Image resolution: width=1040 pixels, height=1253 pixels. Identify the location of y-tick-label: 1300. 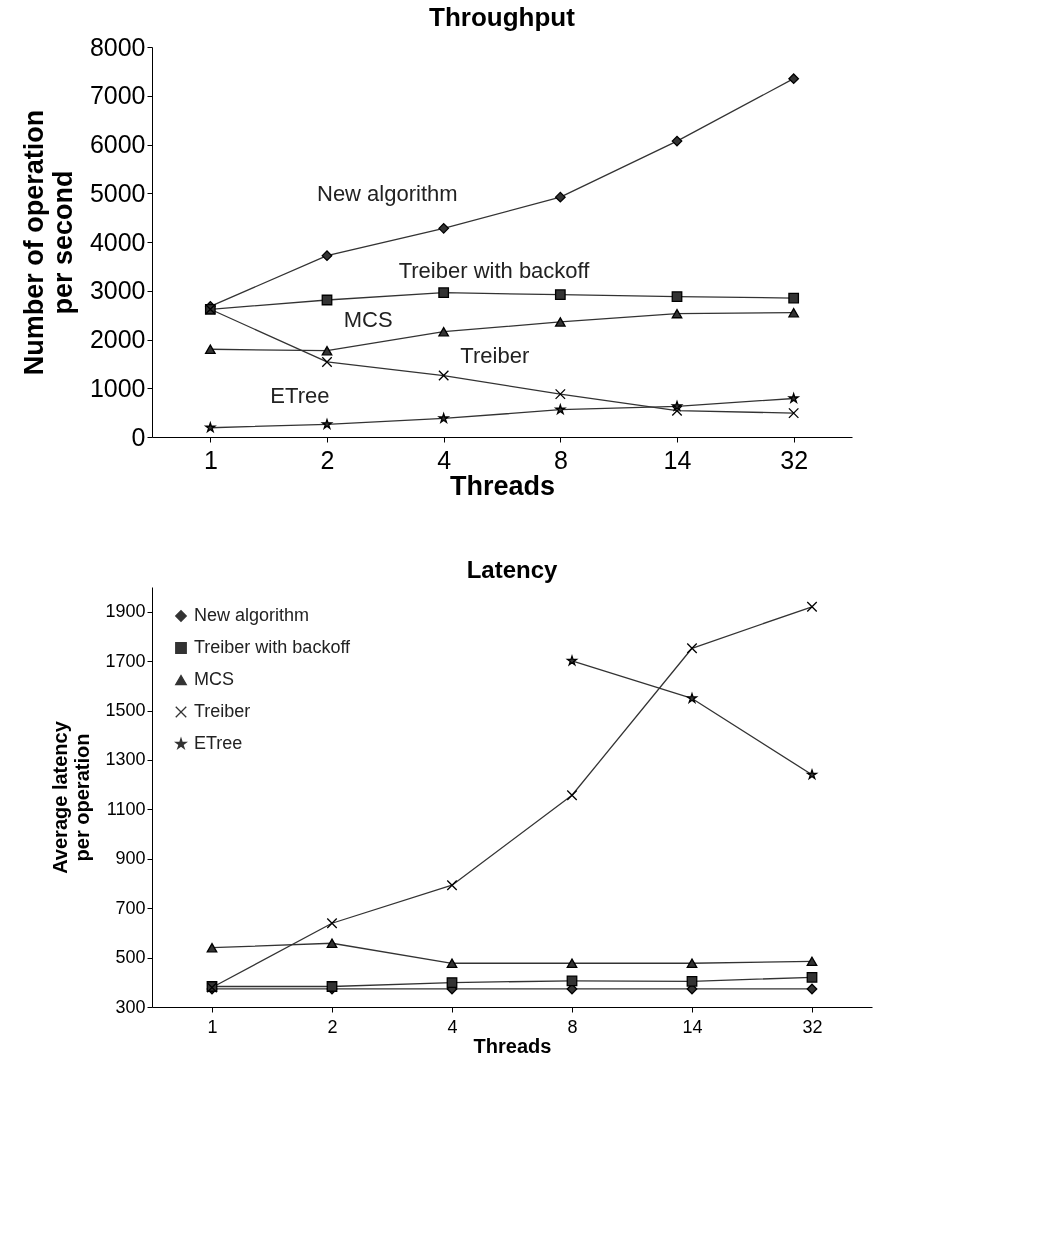
(125, 759).